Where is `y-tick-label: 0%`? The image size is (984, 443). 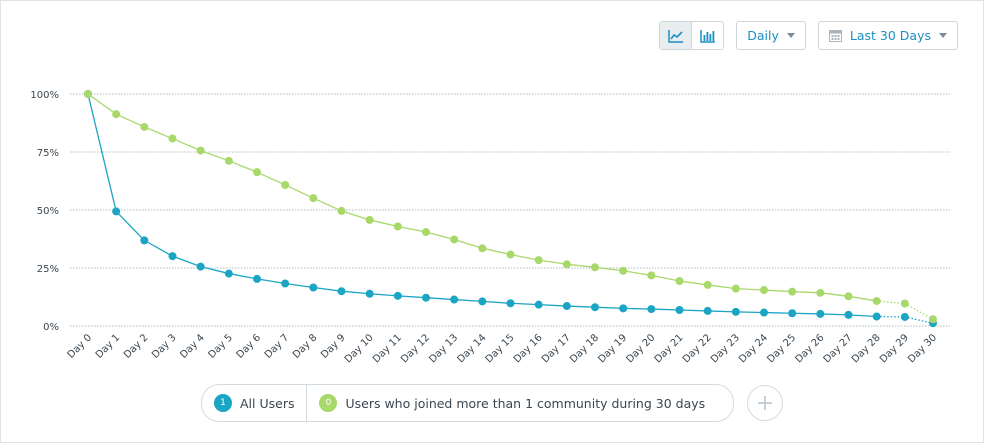
y-tick-label: 0% is located at coordinates (51, 327).